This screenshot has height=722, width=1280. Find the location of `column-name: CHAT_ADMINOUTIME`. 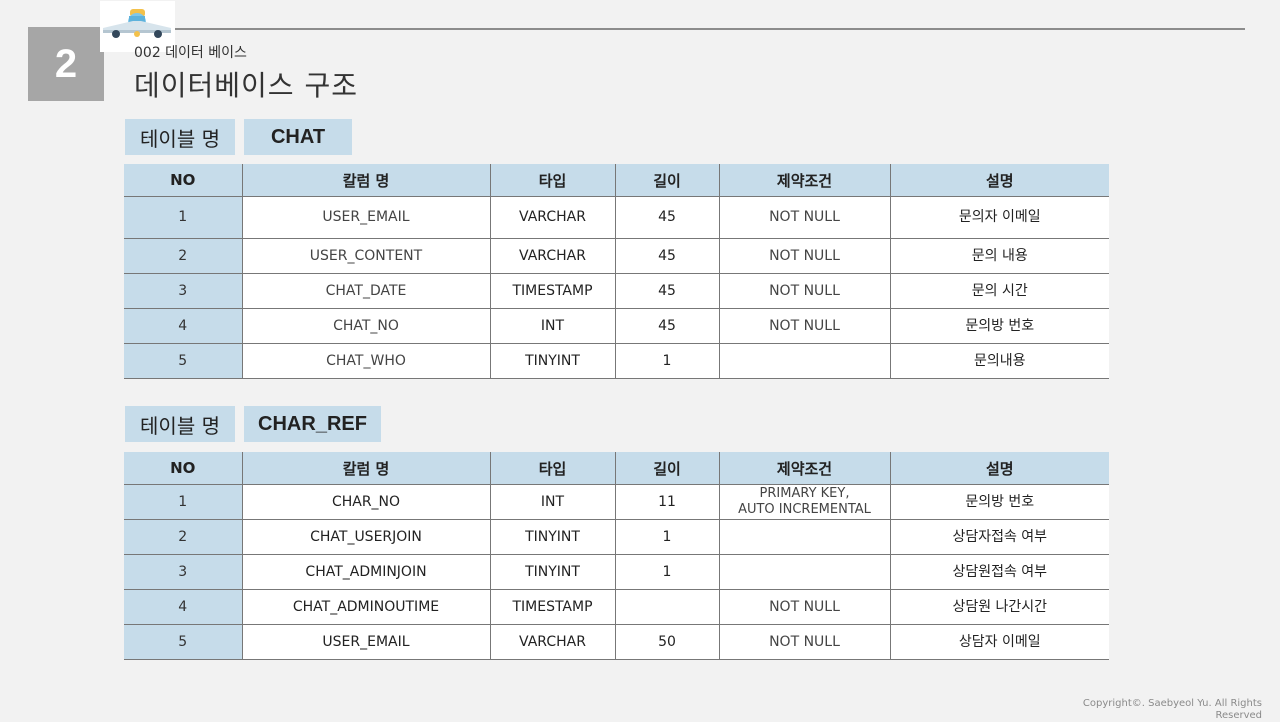

column-name: CHAT_ADMINOUTIME is located at coordinates (366, 607).